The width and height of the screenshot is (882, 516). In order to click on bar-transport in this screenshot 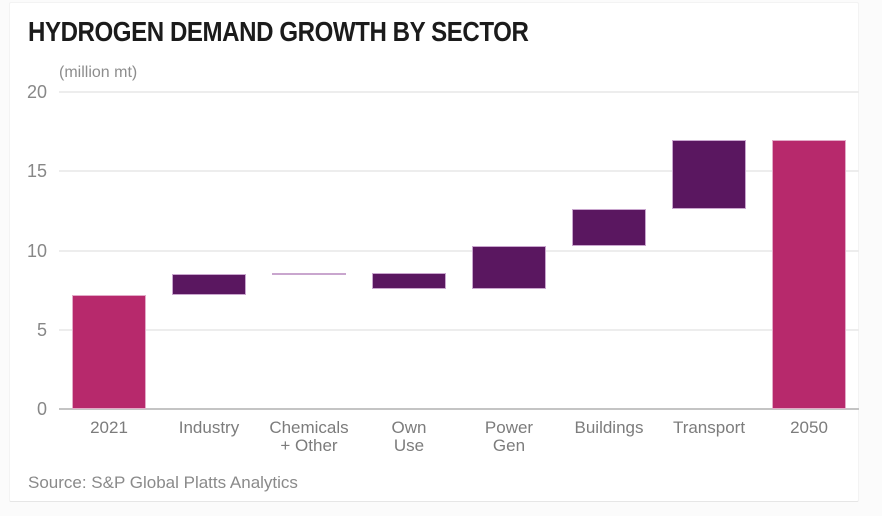, I will do `click(709, 174)`.